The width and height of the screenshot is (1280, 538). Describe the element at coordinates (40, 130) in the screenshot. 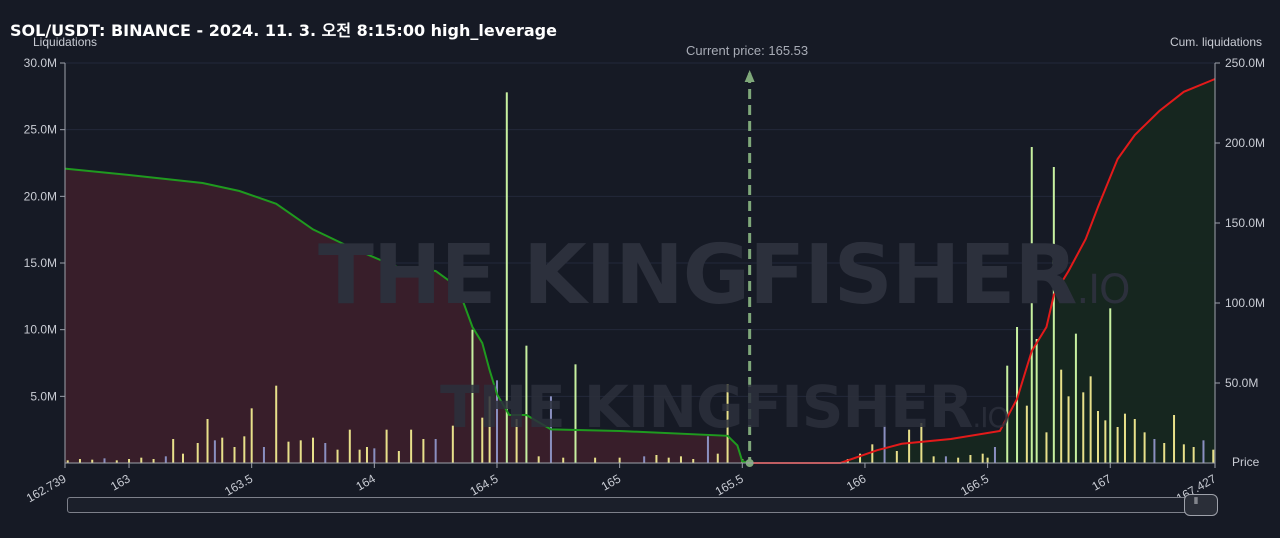

I see `y-tick-label: 25.0M` at that location.